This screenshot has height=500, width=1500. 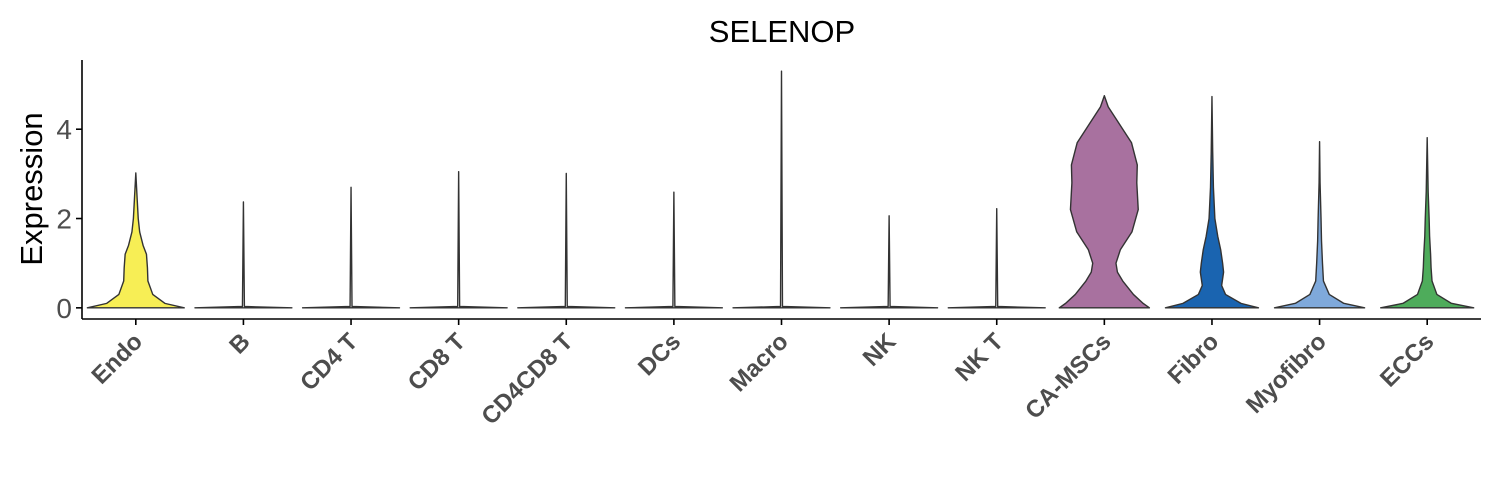 What do you see at coordinates (979, 357) in the screenshot?
I see `x-tick-label: NK T` at bounding box center [979, 357].